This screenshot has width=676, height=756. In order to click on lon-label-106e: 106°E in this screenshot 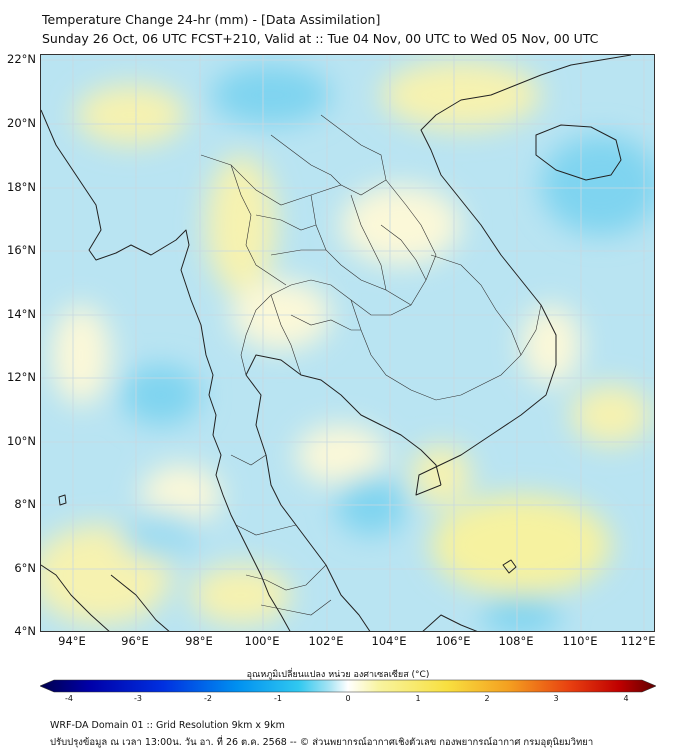, I will do `click(453, 641)`.